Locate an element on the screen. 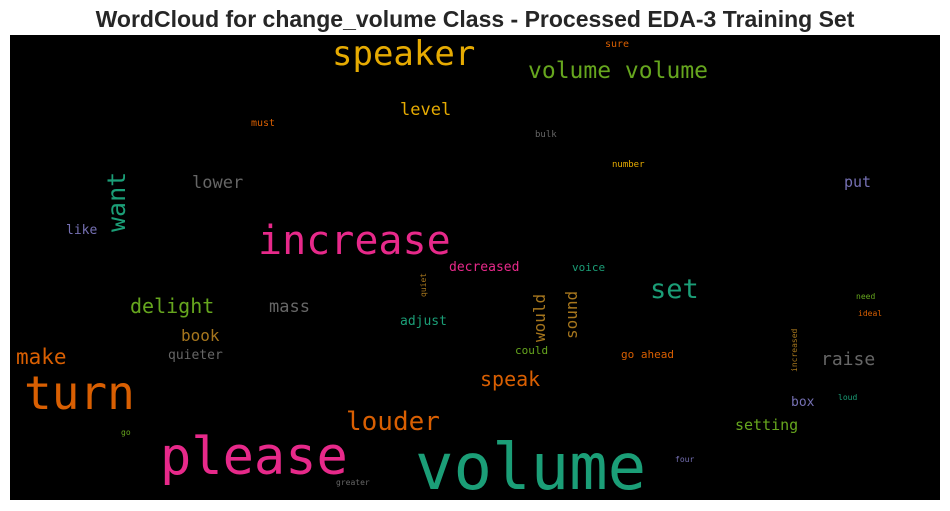 This screenshot has width=950, height=511. word-number: number is located at coordinates (628, 165).